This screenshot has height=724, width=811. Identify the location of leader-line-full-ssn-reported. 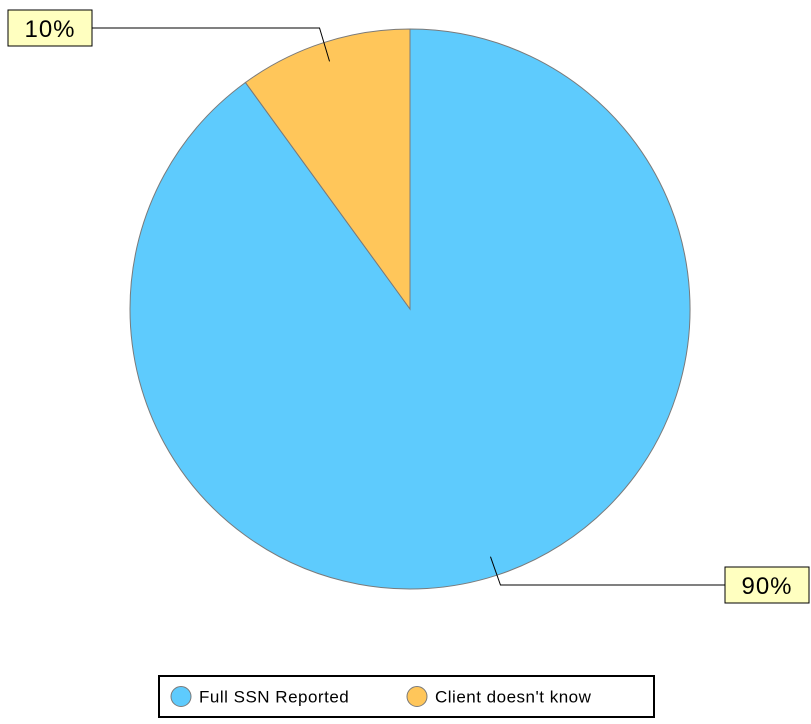
(607, 571).